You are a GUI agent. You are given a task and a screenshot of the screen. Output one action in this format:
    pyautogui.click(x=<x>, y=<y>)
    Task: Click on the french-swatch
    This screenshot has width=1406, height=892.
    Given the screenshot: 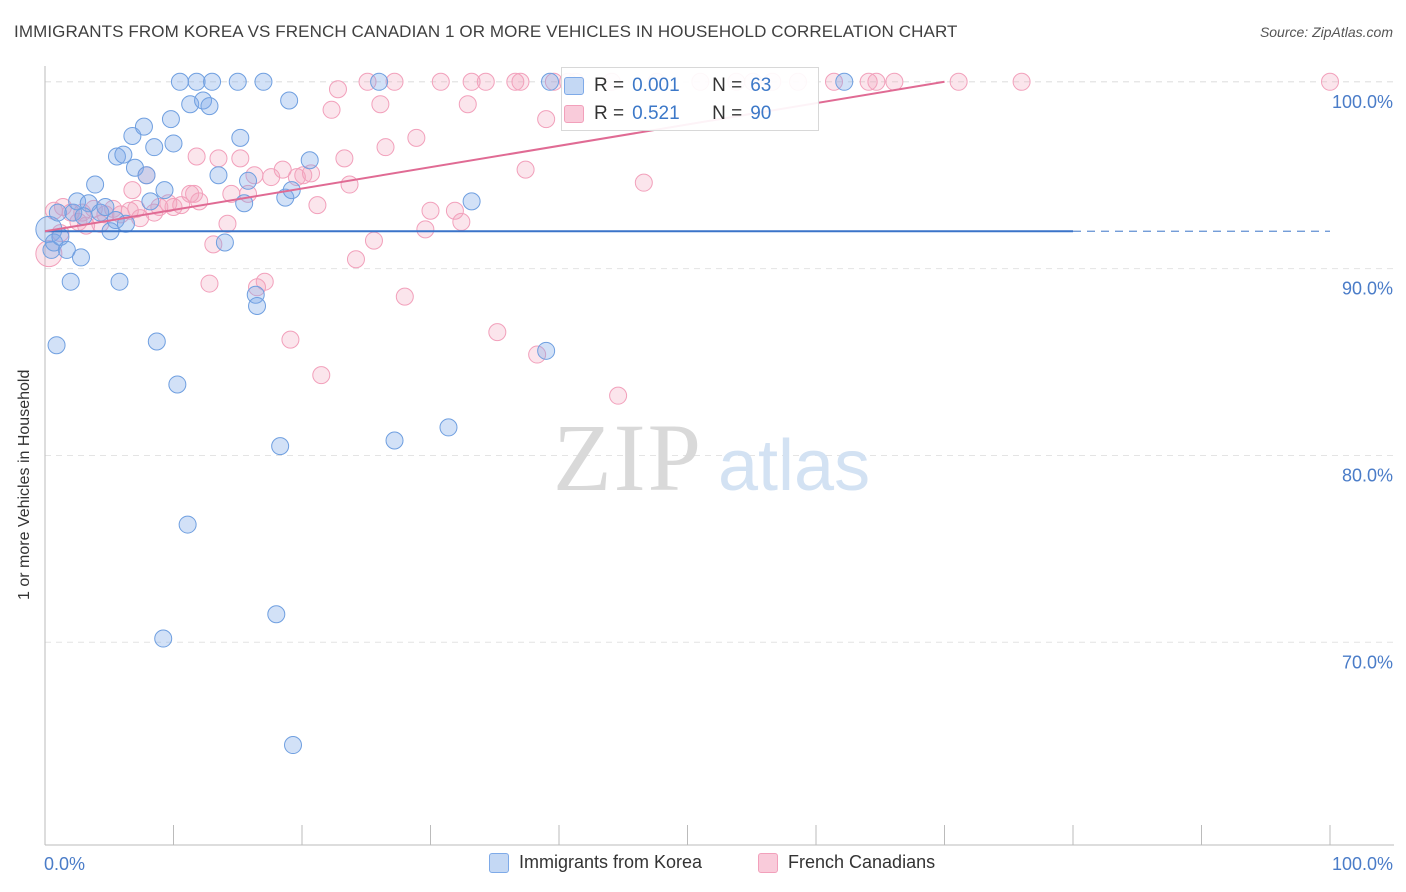 What is the action you would take?
    pyautogui.click(x=574, y=114)
    